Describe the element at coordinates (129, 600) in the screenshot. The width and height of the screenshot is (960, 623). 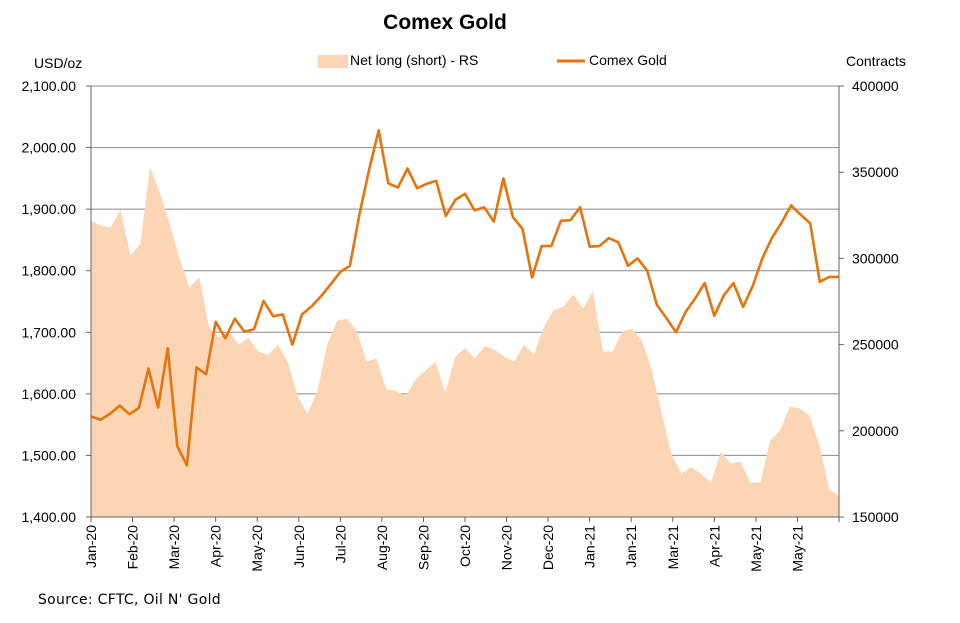
I see `source-note: Source: CFTC, Oil N' Gold` at that location.